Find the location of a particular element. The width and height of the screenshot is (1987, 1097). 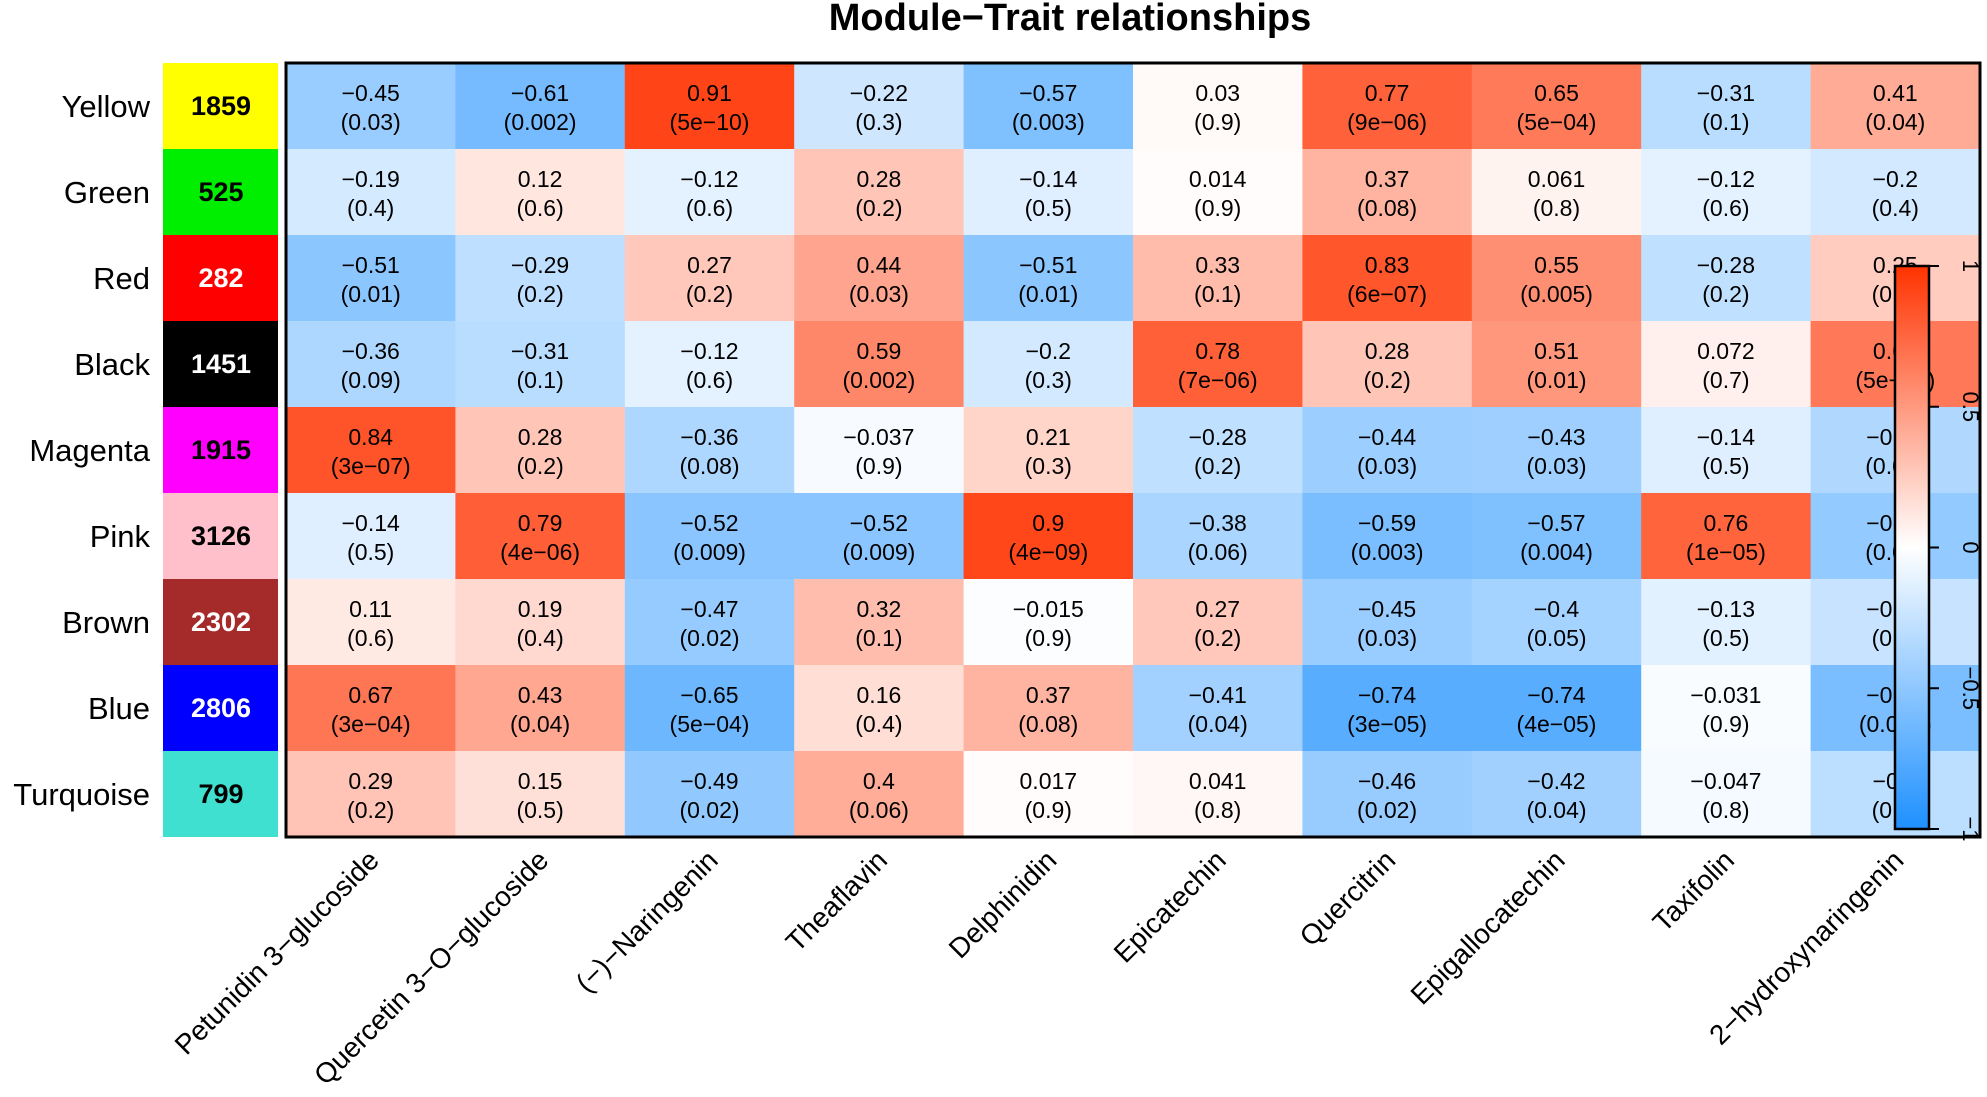

cell-correlation-label: 0.29 is located at coordinates (370, 781).